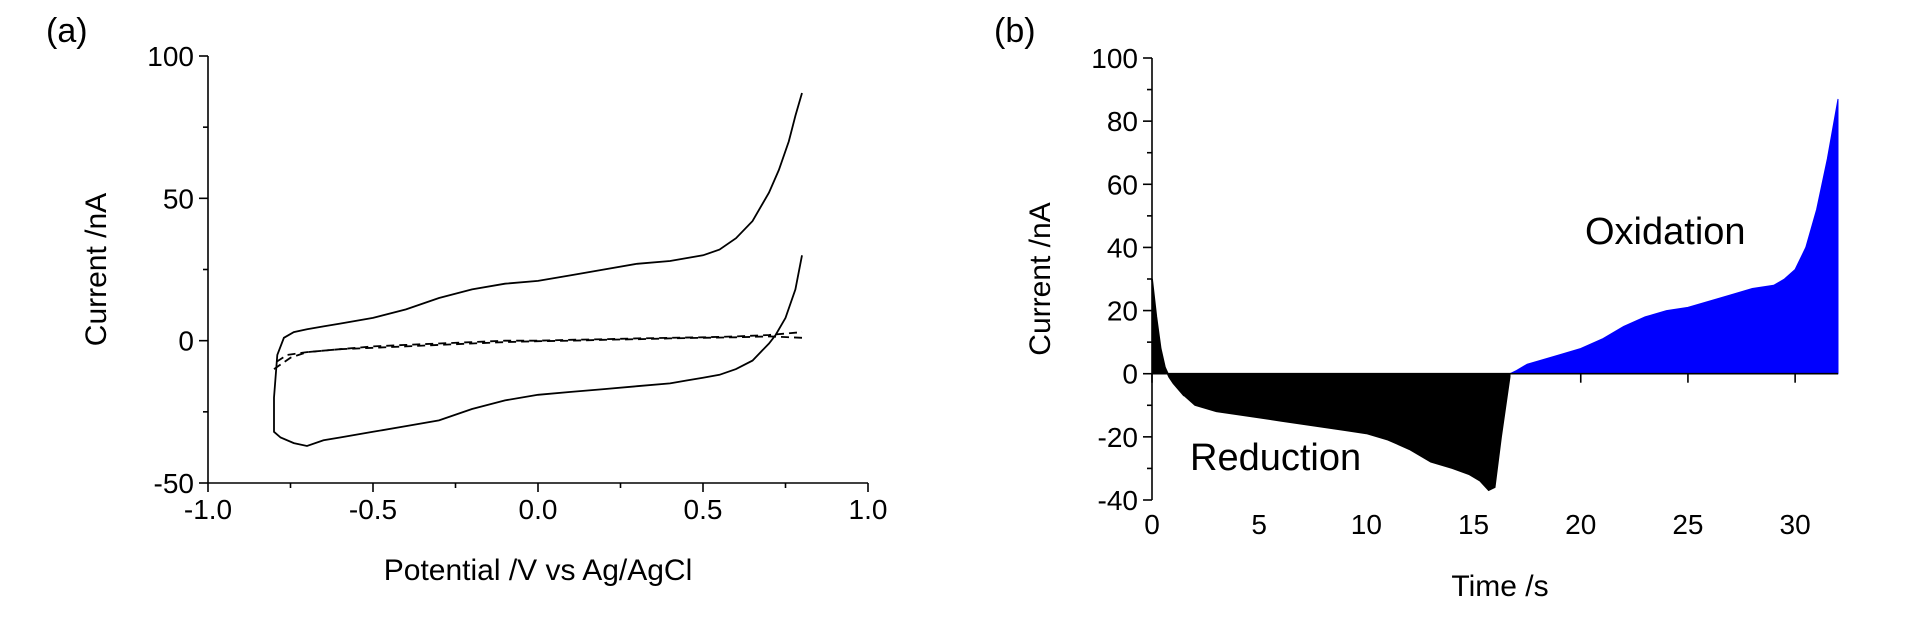  Describe the element at coordinates (208, 509) in the screenshot. I see `a-x-tick-label: -1.0` at that location.